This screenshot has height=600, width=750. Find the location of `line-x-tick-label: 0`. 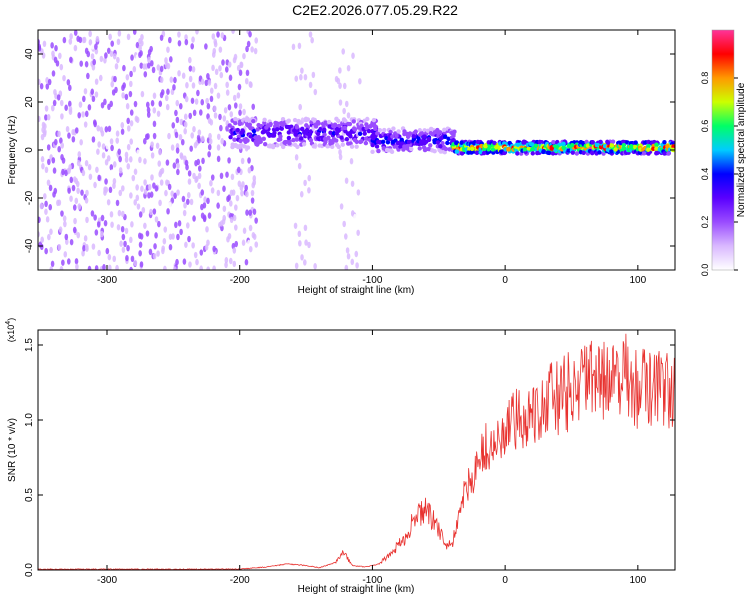

line-x-tick-label: 0 is located at coordinates (505, 580).